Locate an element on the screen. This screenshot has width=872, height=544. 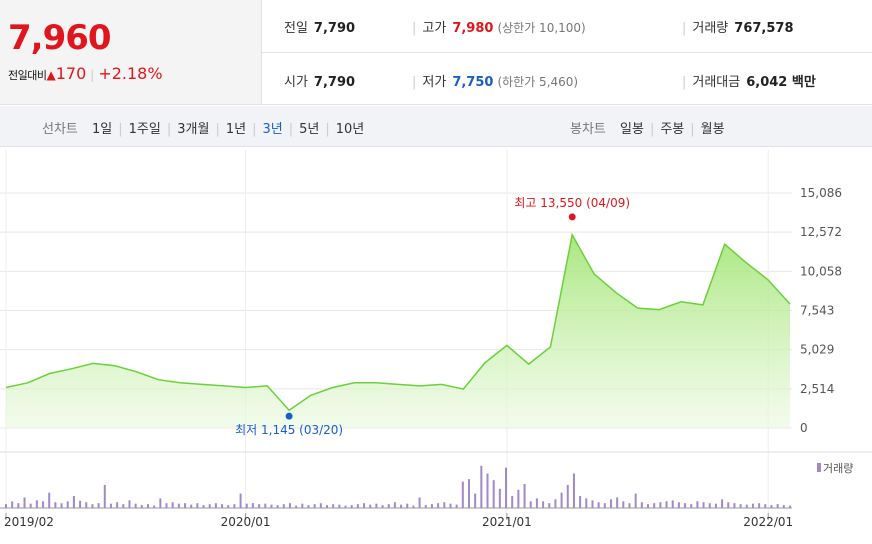
y-tick-label: 2,514 is located at coordinates (817, 389).